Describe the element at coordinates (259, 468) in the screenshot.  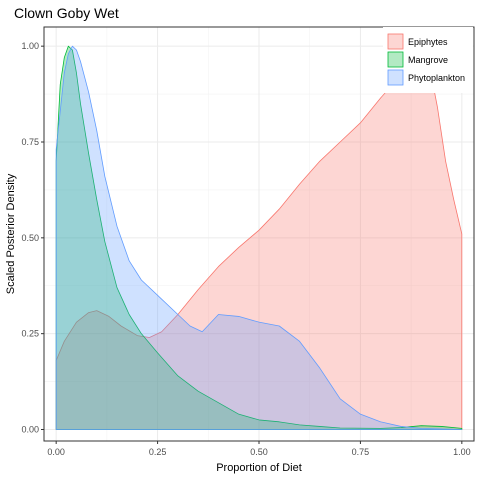
I see `x-axis-label: Proportion of Diet` at that location.